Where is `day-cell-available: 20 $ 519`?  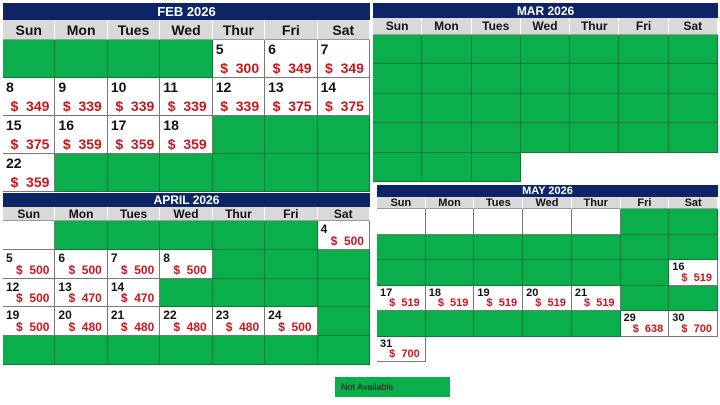
day-cell-available: 20 $ 519 is located at coordinates (547, 298).